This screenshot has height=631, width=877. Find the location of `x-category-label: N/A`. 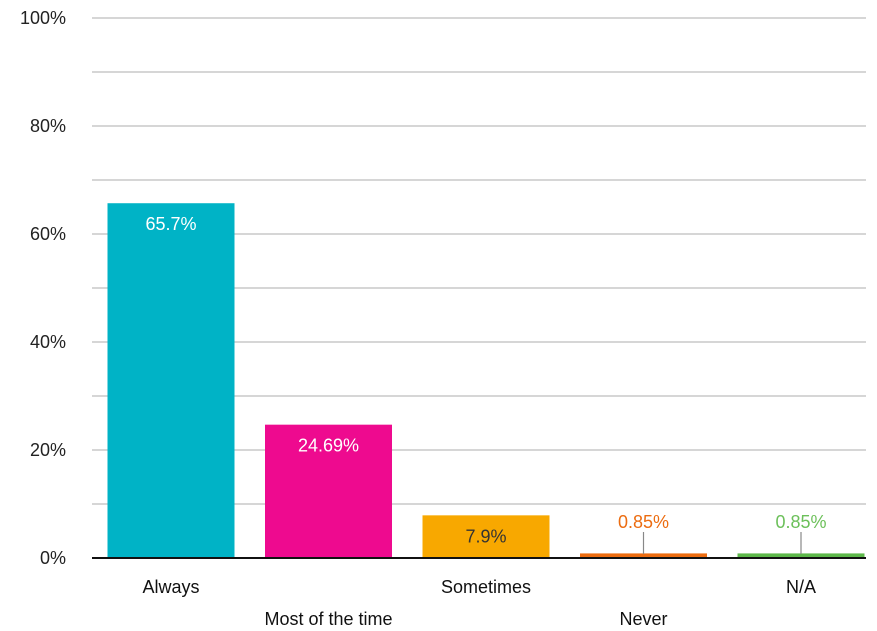

x-category-label: N/A is located at coordinates (801, 587).